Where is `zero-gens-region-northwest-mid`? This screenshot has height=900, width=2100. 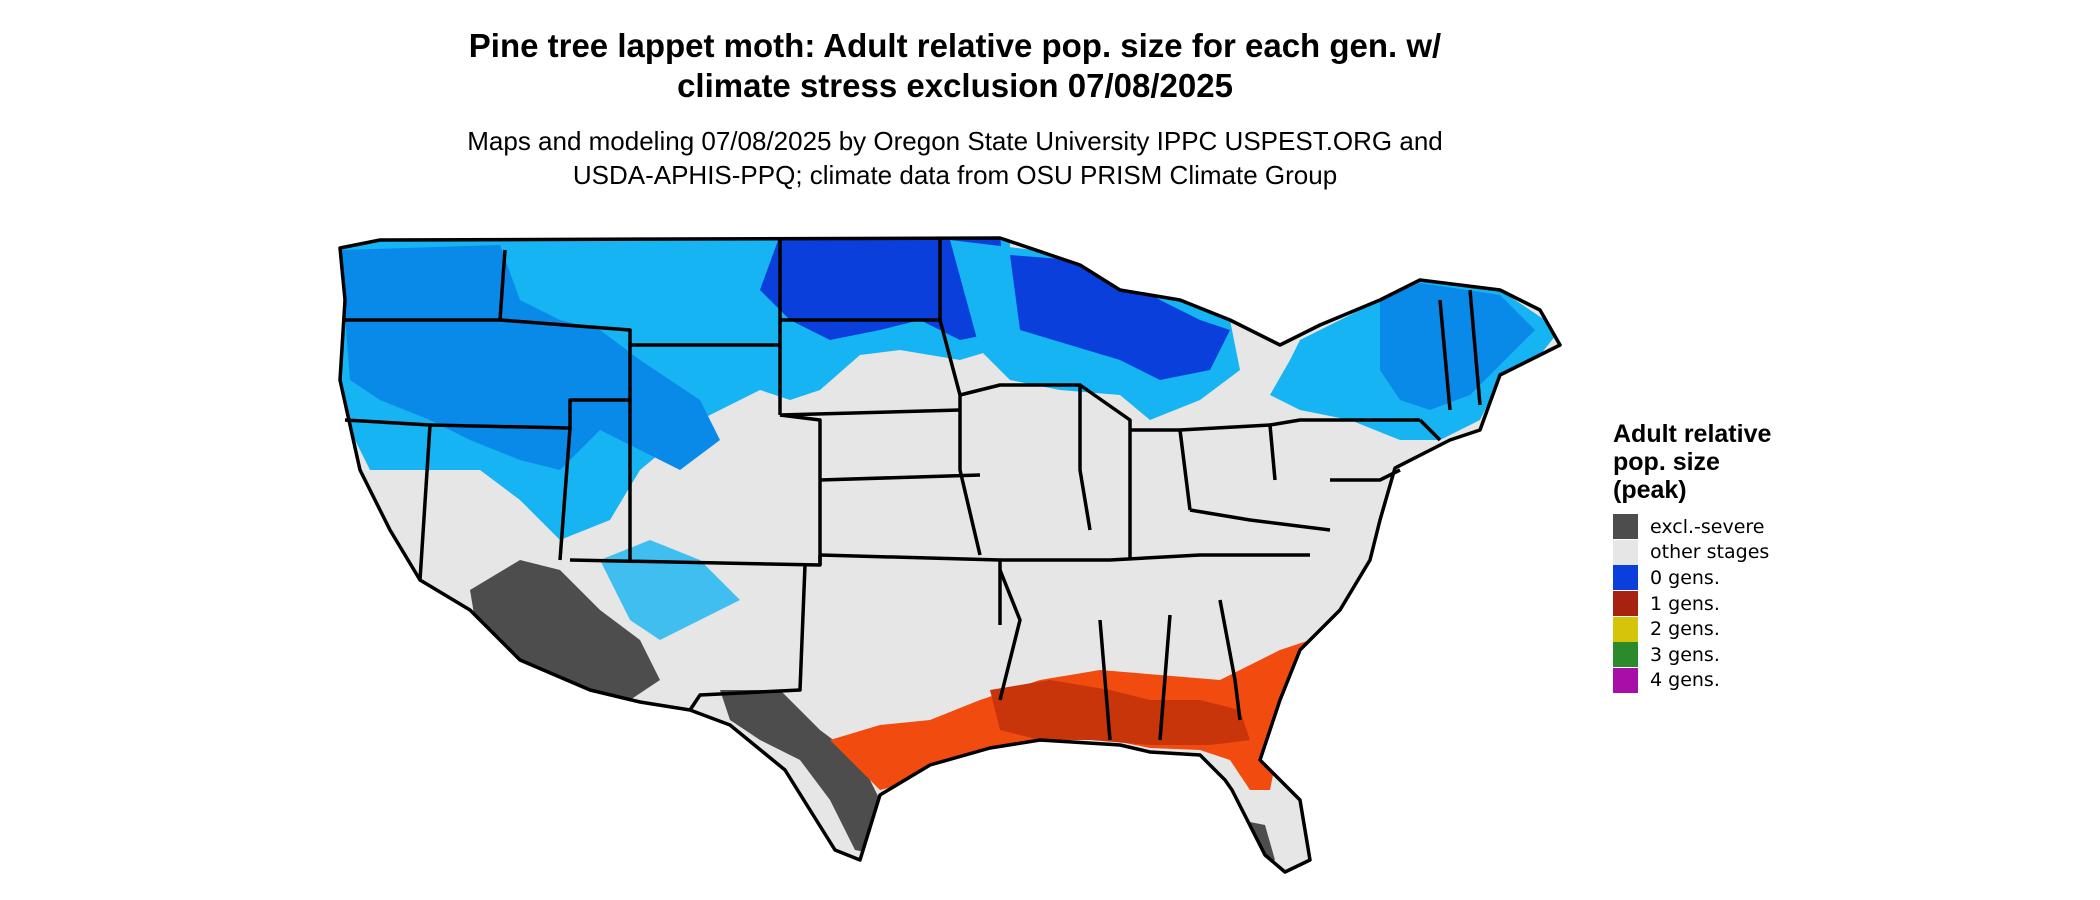
zero-gens-region-northwest-mid is located at coordinates (530, 357).